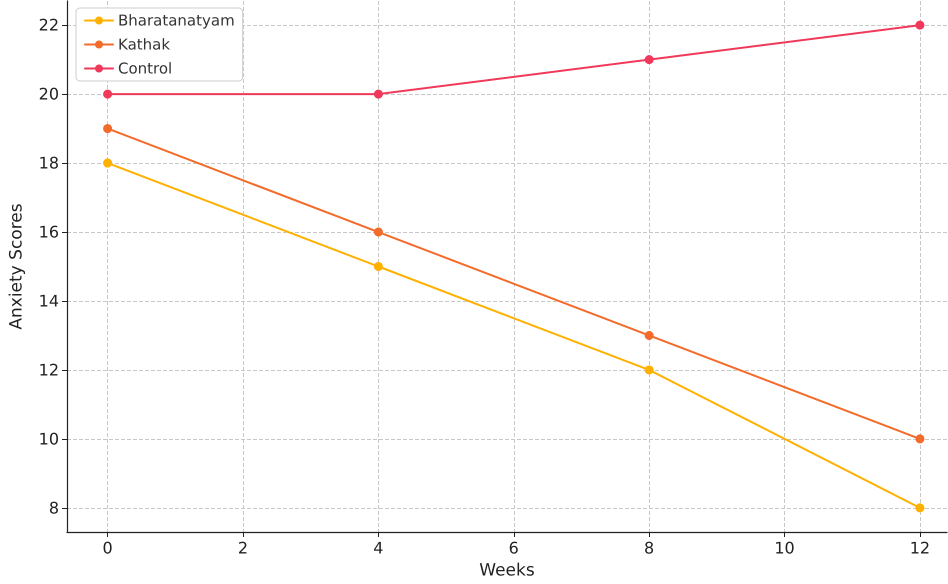 This screenshot has width=948, height=584. What do you see at coordinates (784, 548) in the screenshot?
I see `x-tick-label: 10` at bounding box center [784, 548].